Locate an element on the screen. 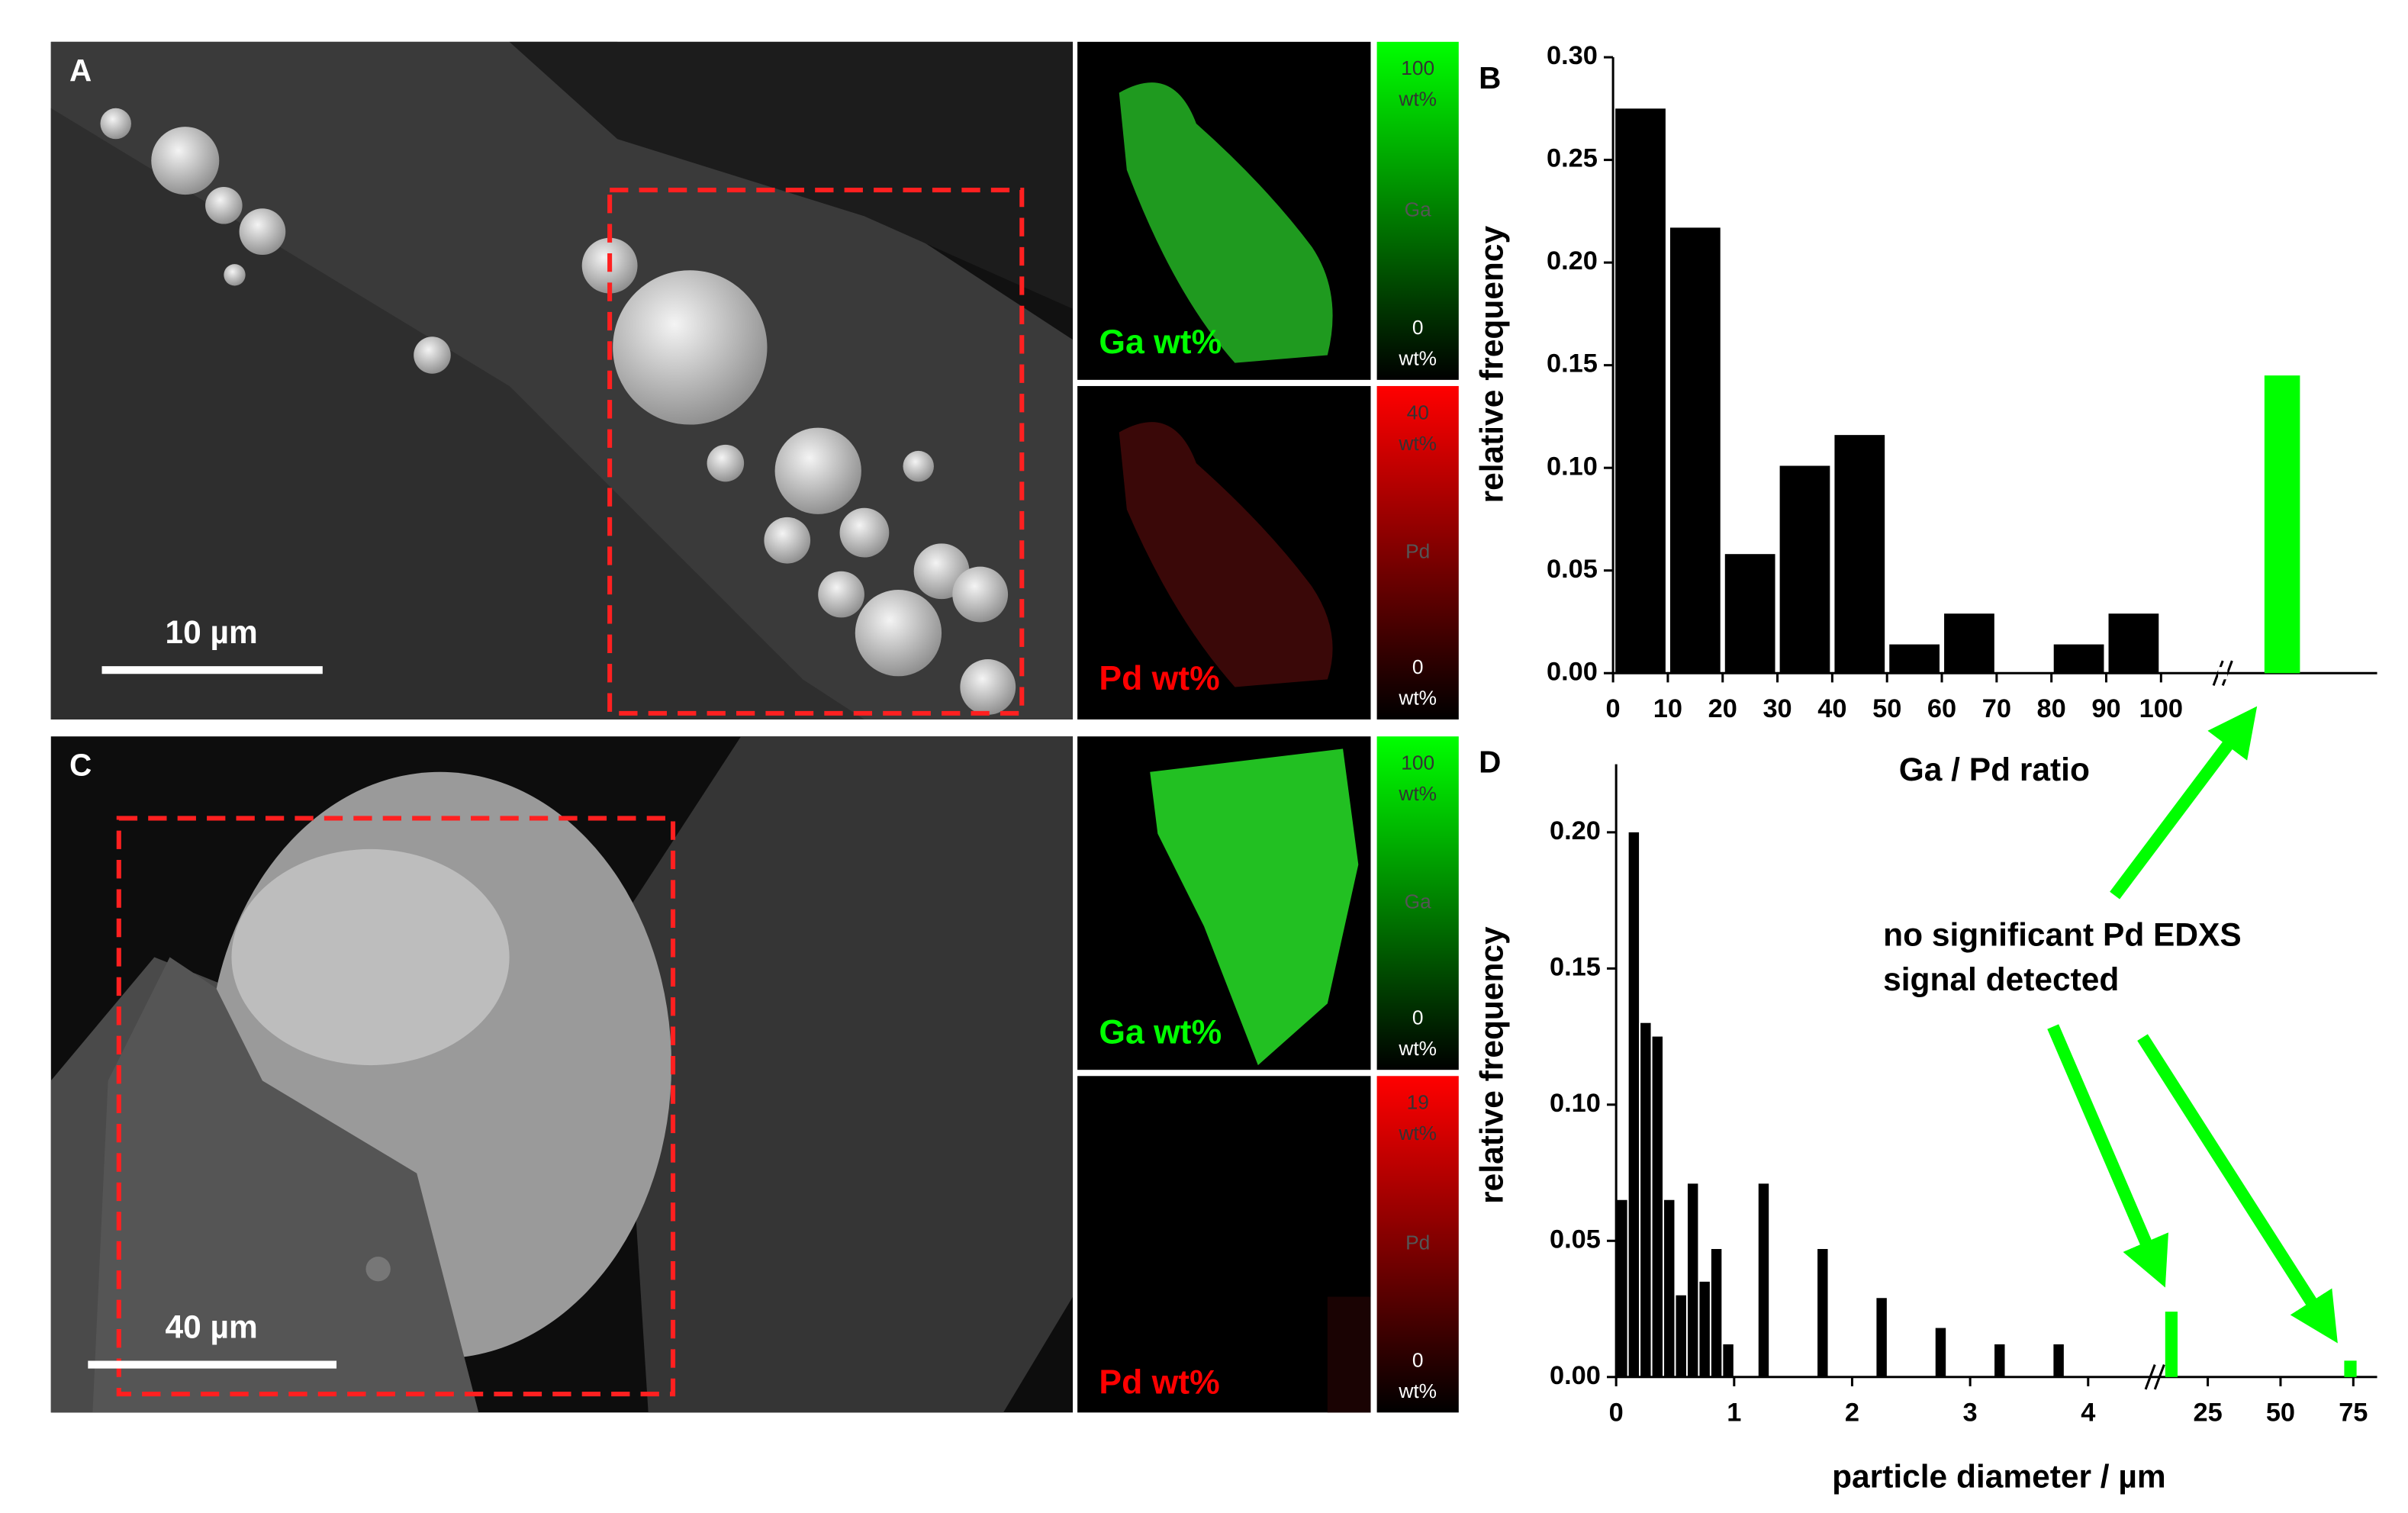  x-tick-label: 3 is located at coordinates (1971, 1412).